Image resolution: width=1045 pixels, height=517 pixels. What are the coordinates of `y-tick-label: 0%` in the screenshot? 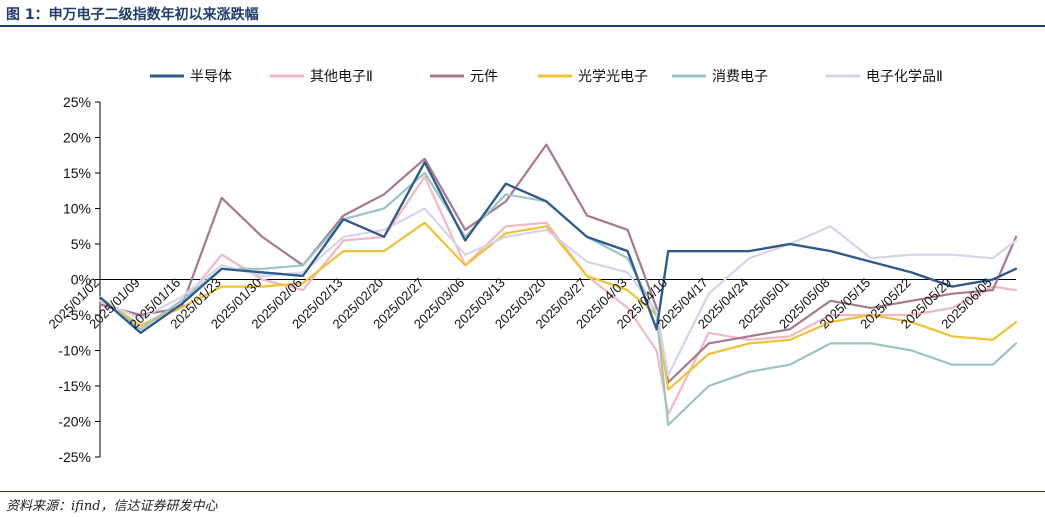 It's located at (81, 280).